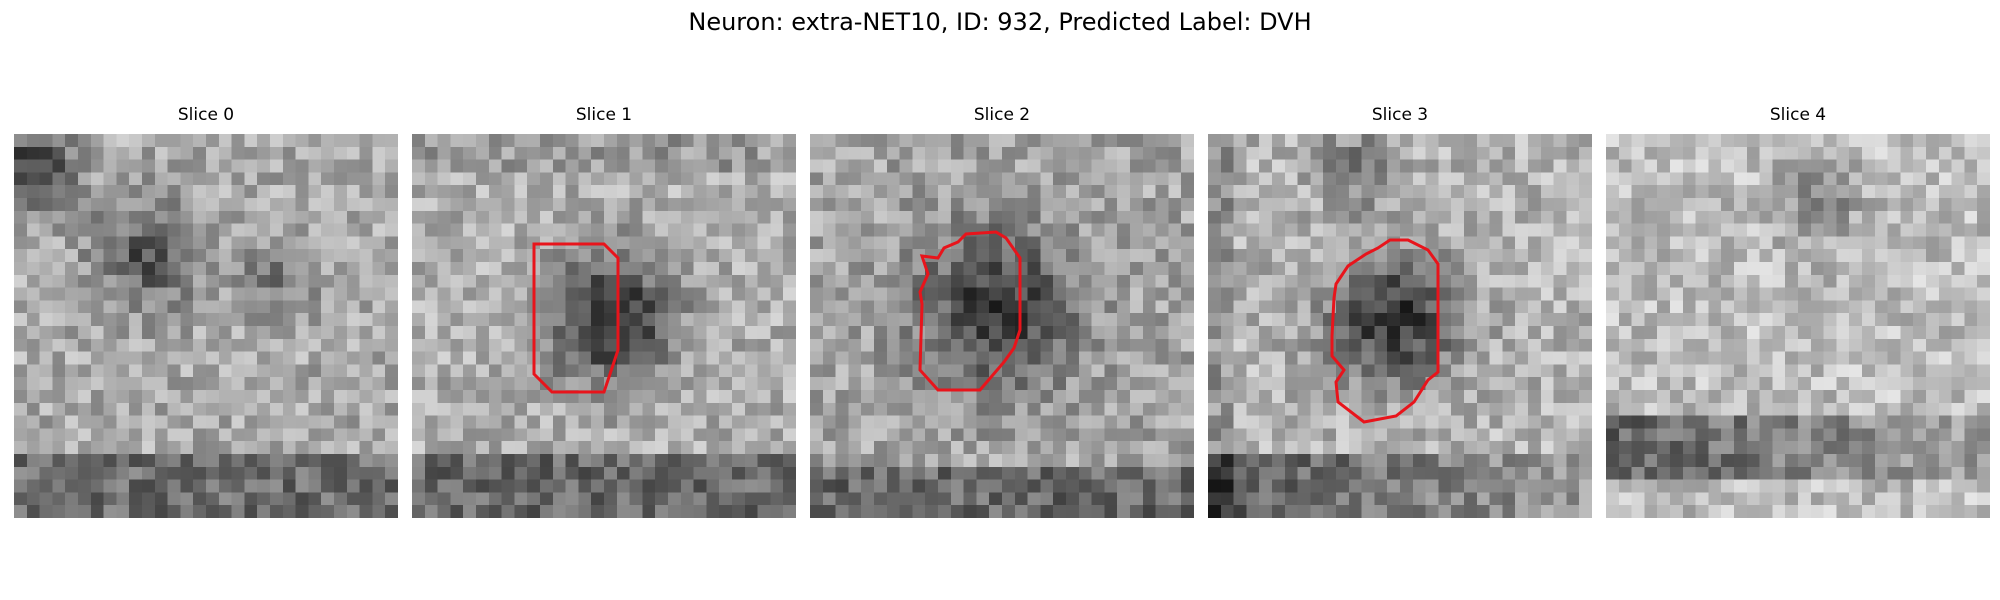  I want to click on slice-title: Slice 2, so click(1002, 115).